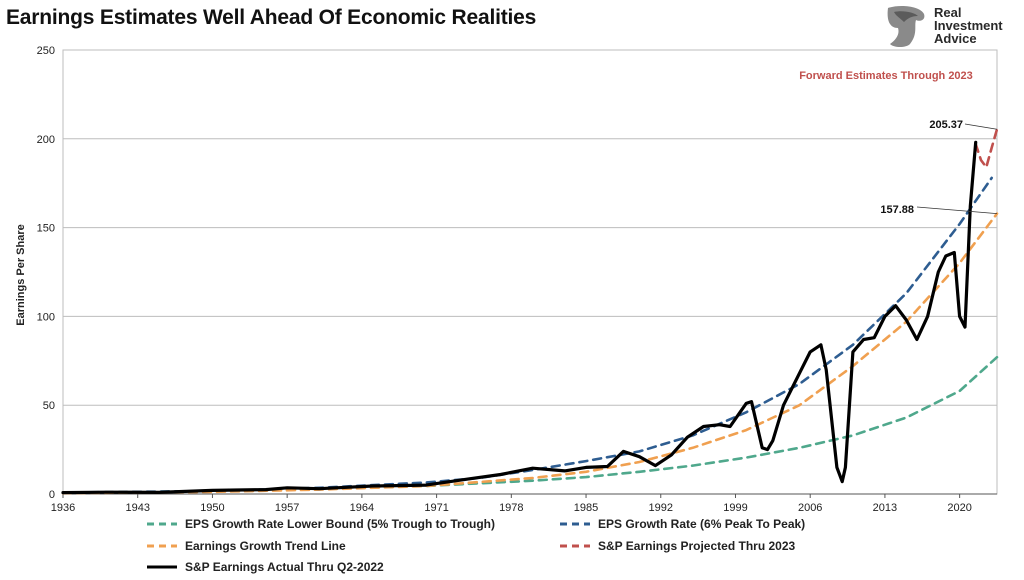 Image resolution: width=1024 pixels, height=580 pixels. I want to click on callout-line-b, so click(957, 210).